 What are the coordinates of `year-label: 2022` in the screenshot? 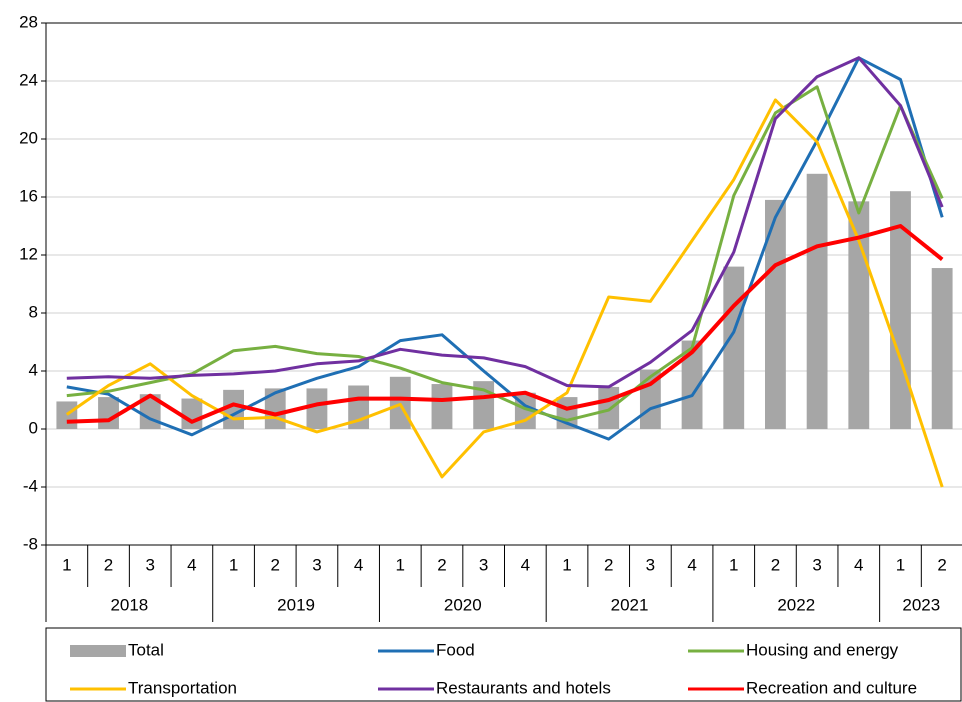 It's located at (796, 604).